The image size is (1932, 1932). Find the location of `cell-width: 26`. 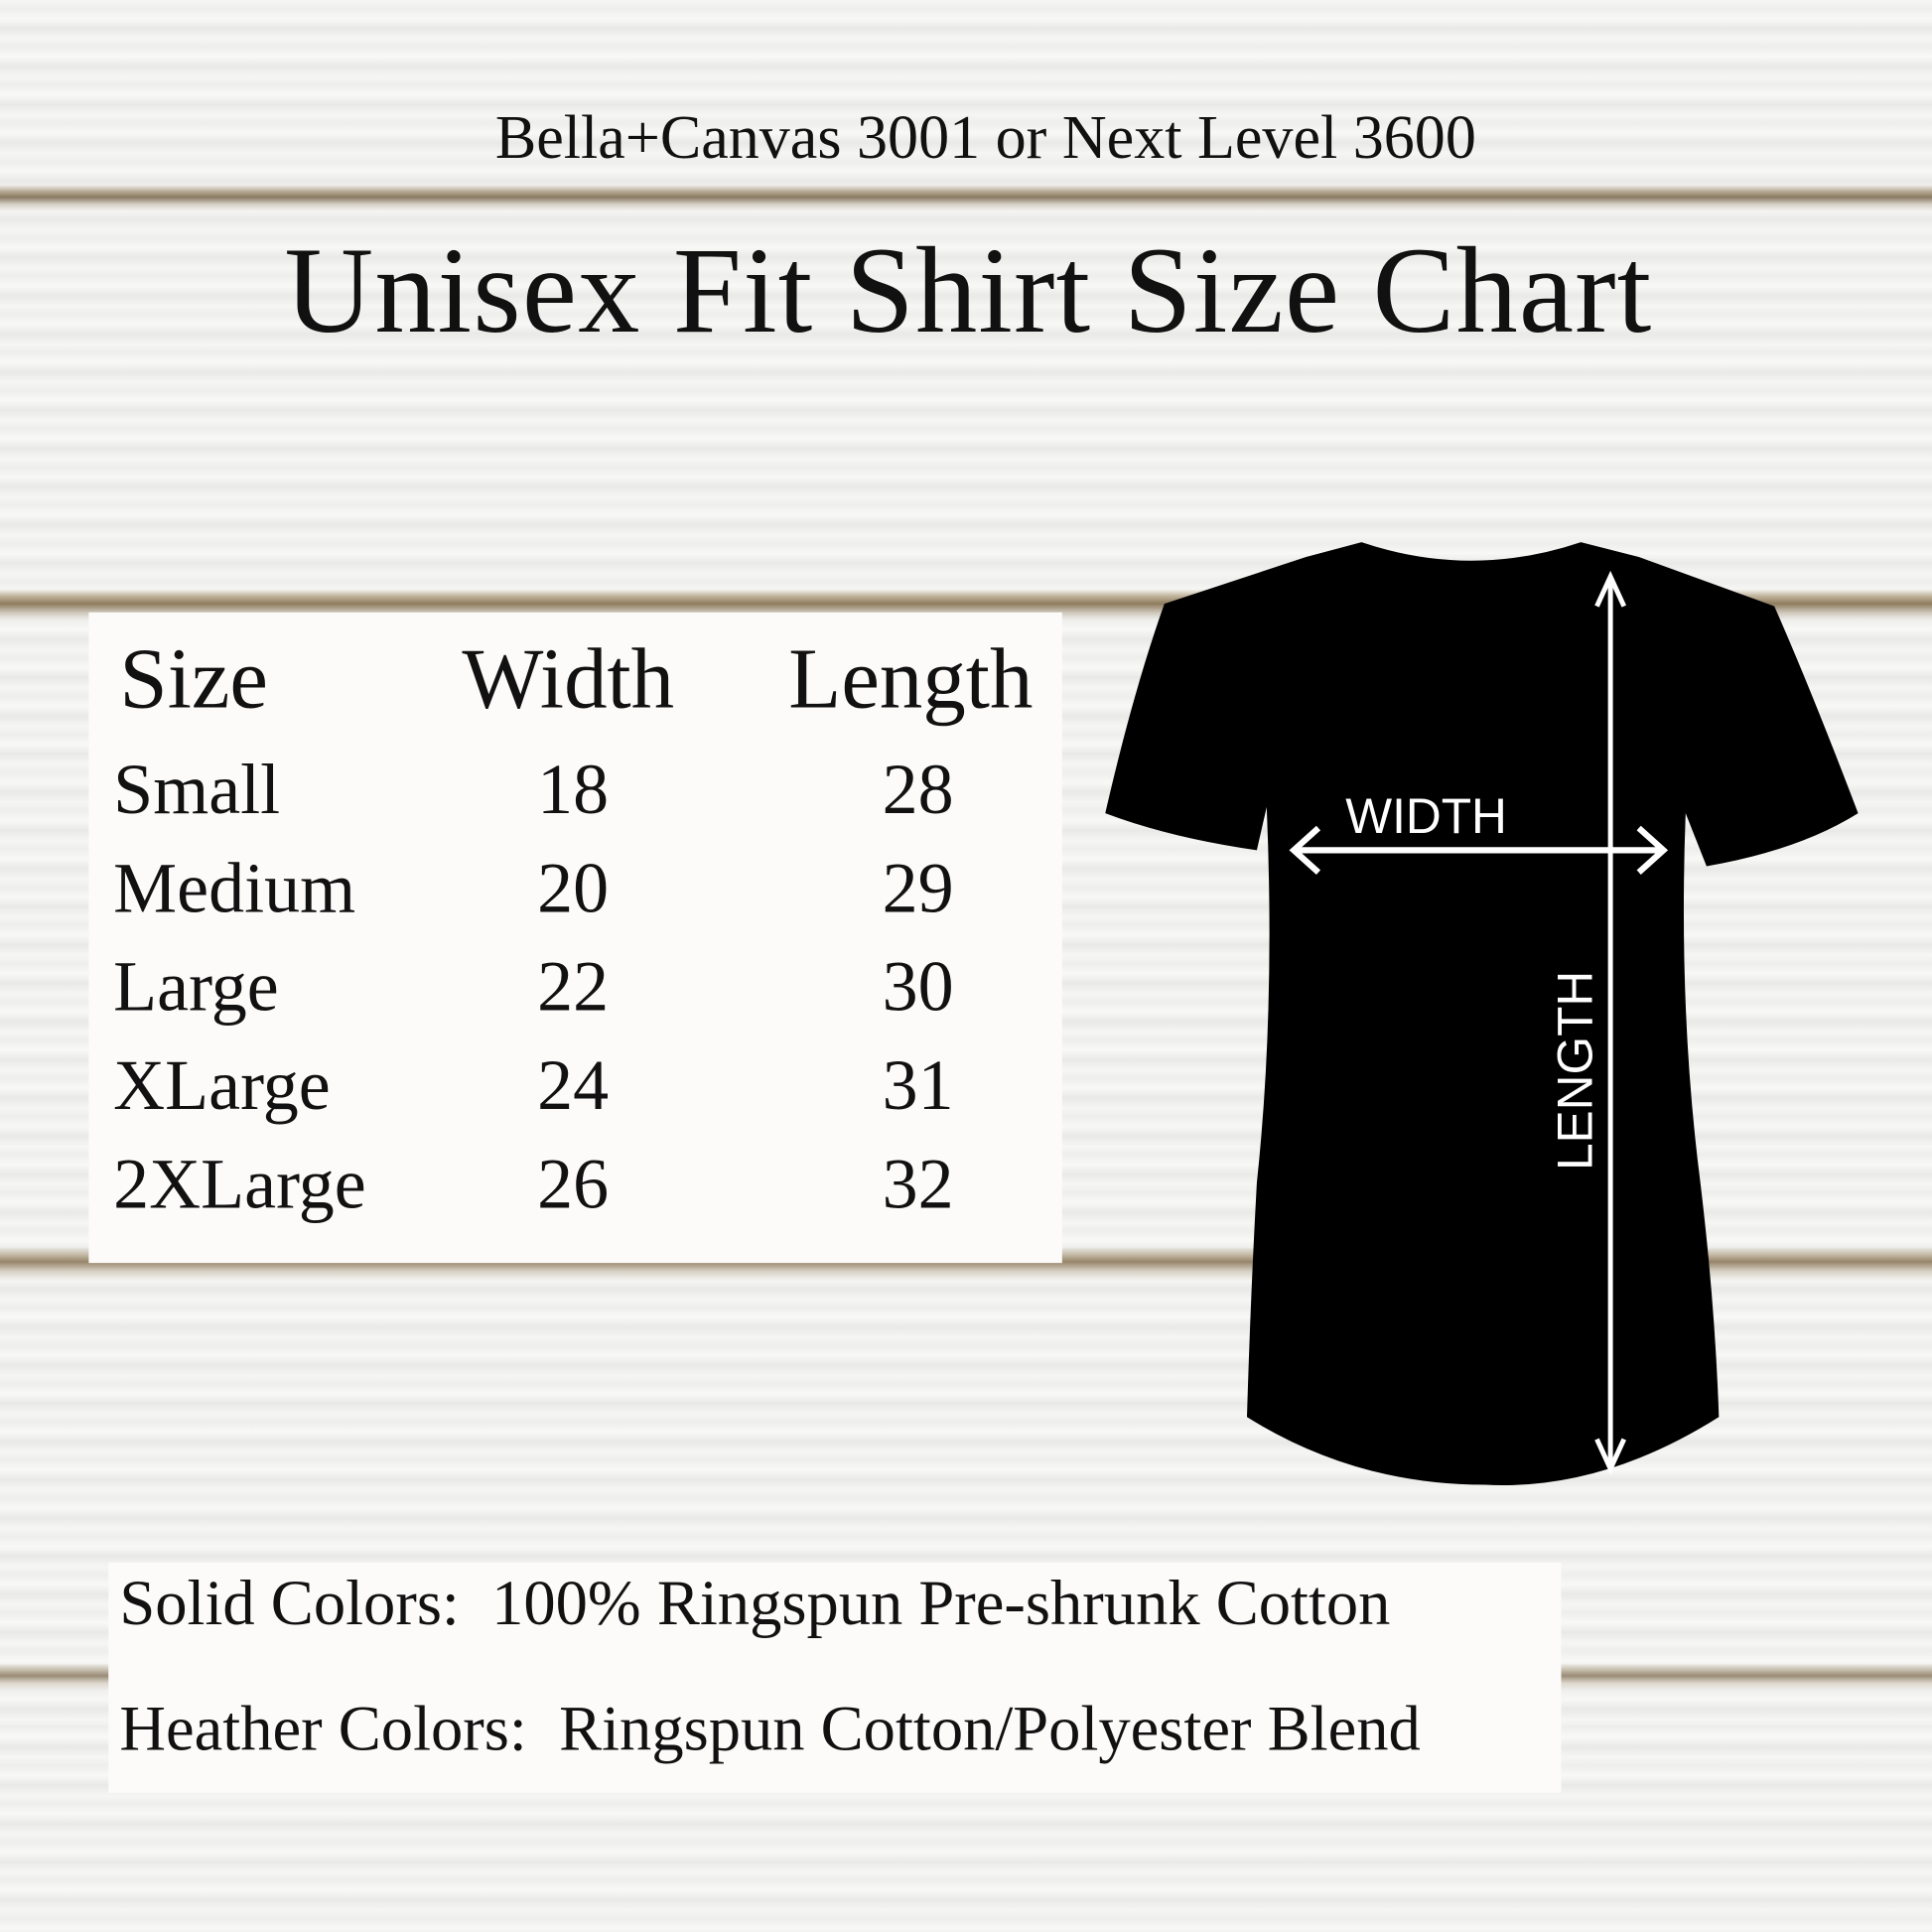

cell-width: 26 is located at coordinates (573, 1183).